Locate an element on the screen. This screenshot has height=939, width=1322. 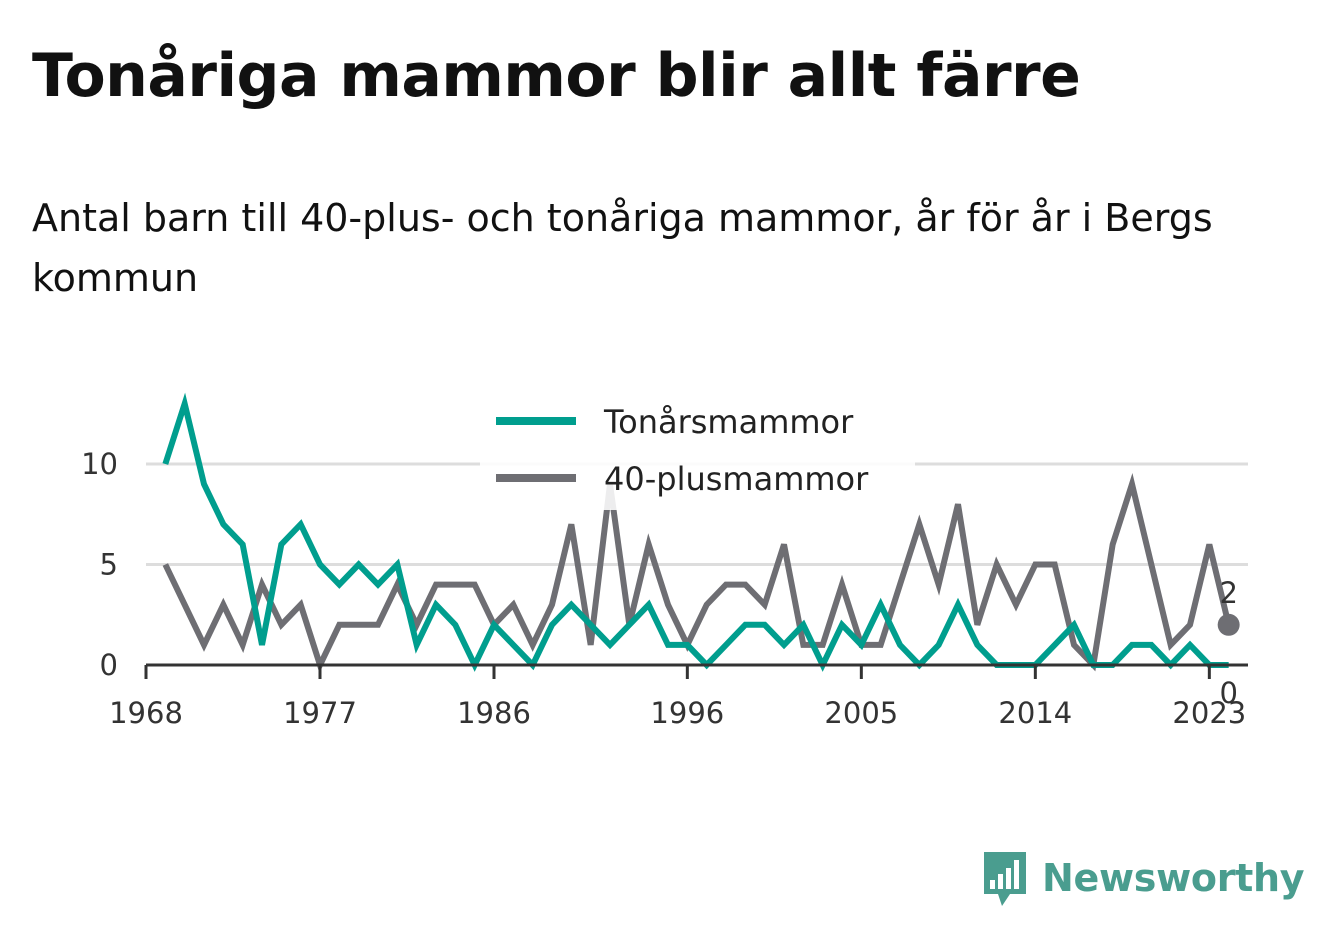
x-axis: 1968 1977 1986 1996 2005 2014 2023 is located at coordinates (678, 696).